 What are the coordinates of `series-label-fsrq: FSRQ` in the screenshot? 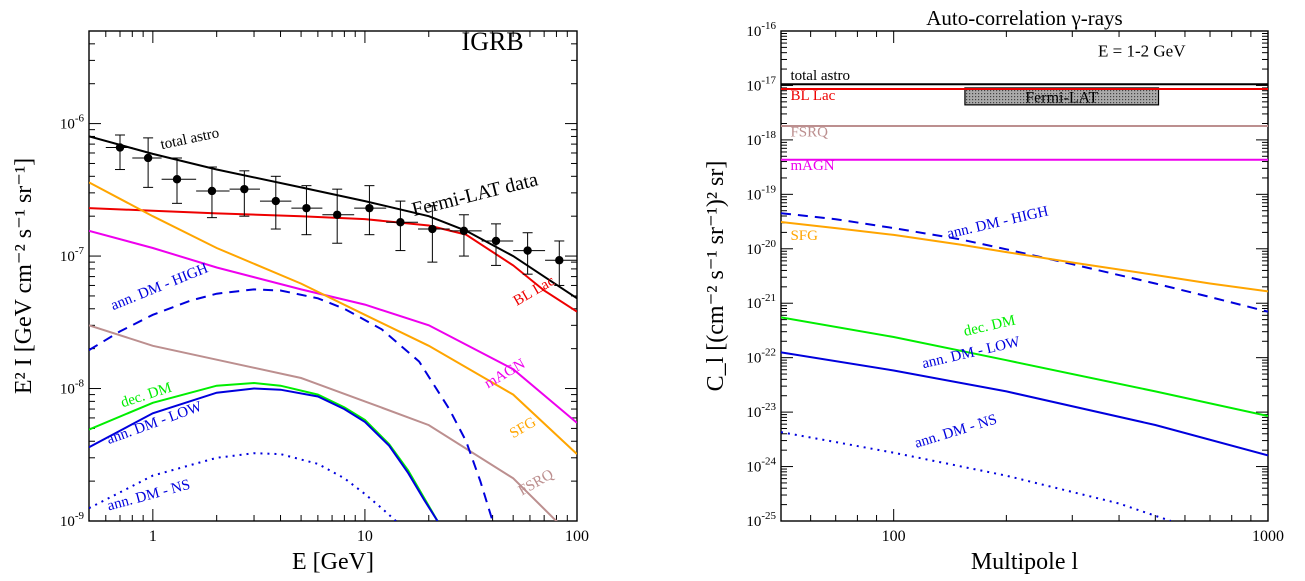 It's located at (809, 133).